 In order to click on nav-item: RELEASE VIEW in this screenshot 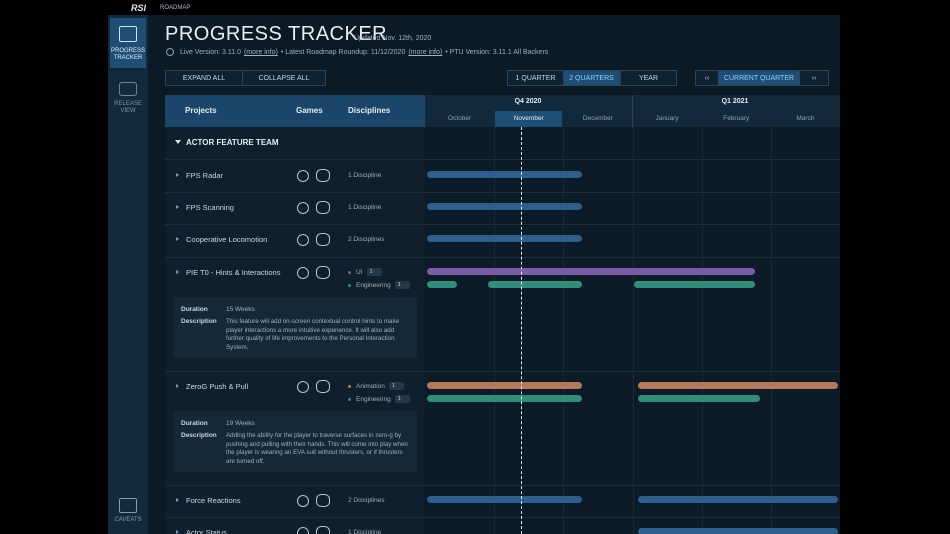, I will do `click(128, 107)`.